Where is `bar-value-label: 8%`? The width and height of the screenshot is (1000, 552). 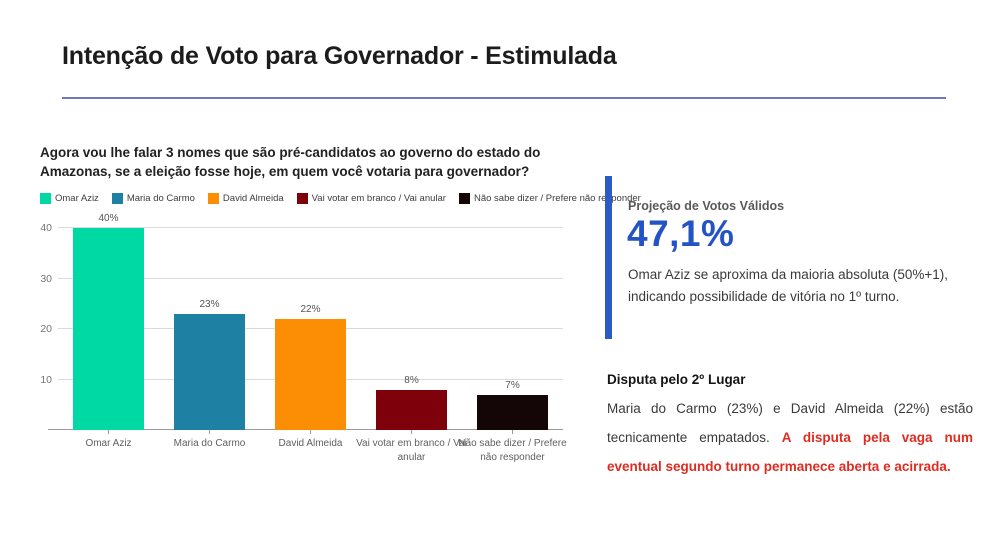
bar-value-label: 8% is located at coordinates (411, 380).